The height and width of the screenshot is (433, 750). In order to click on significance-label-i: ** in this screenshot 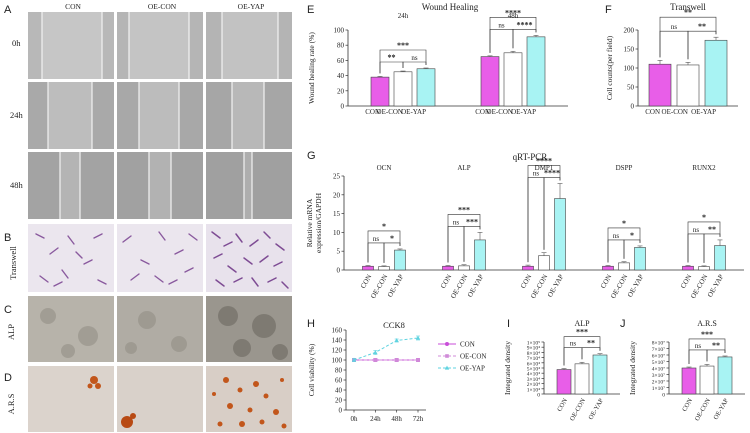, I will do `click(591, 343)`.